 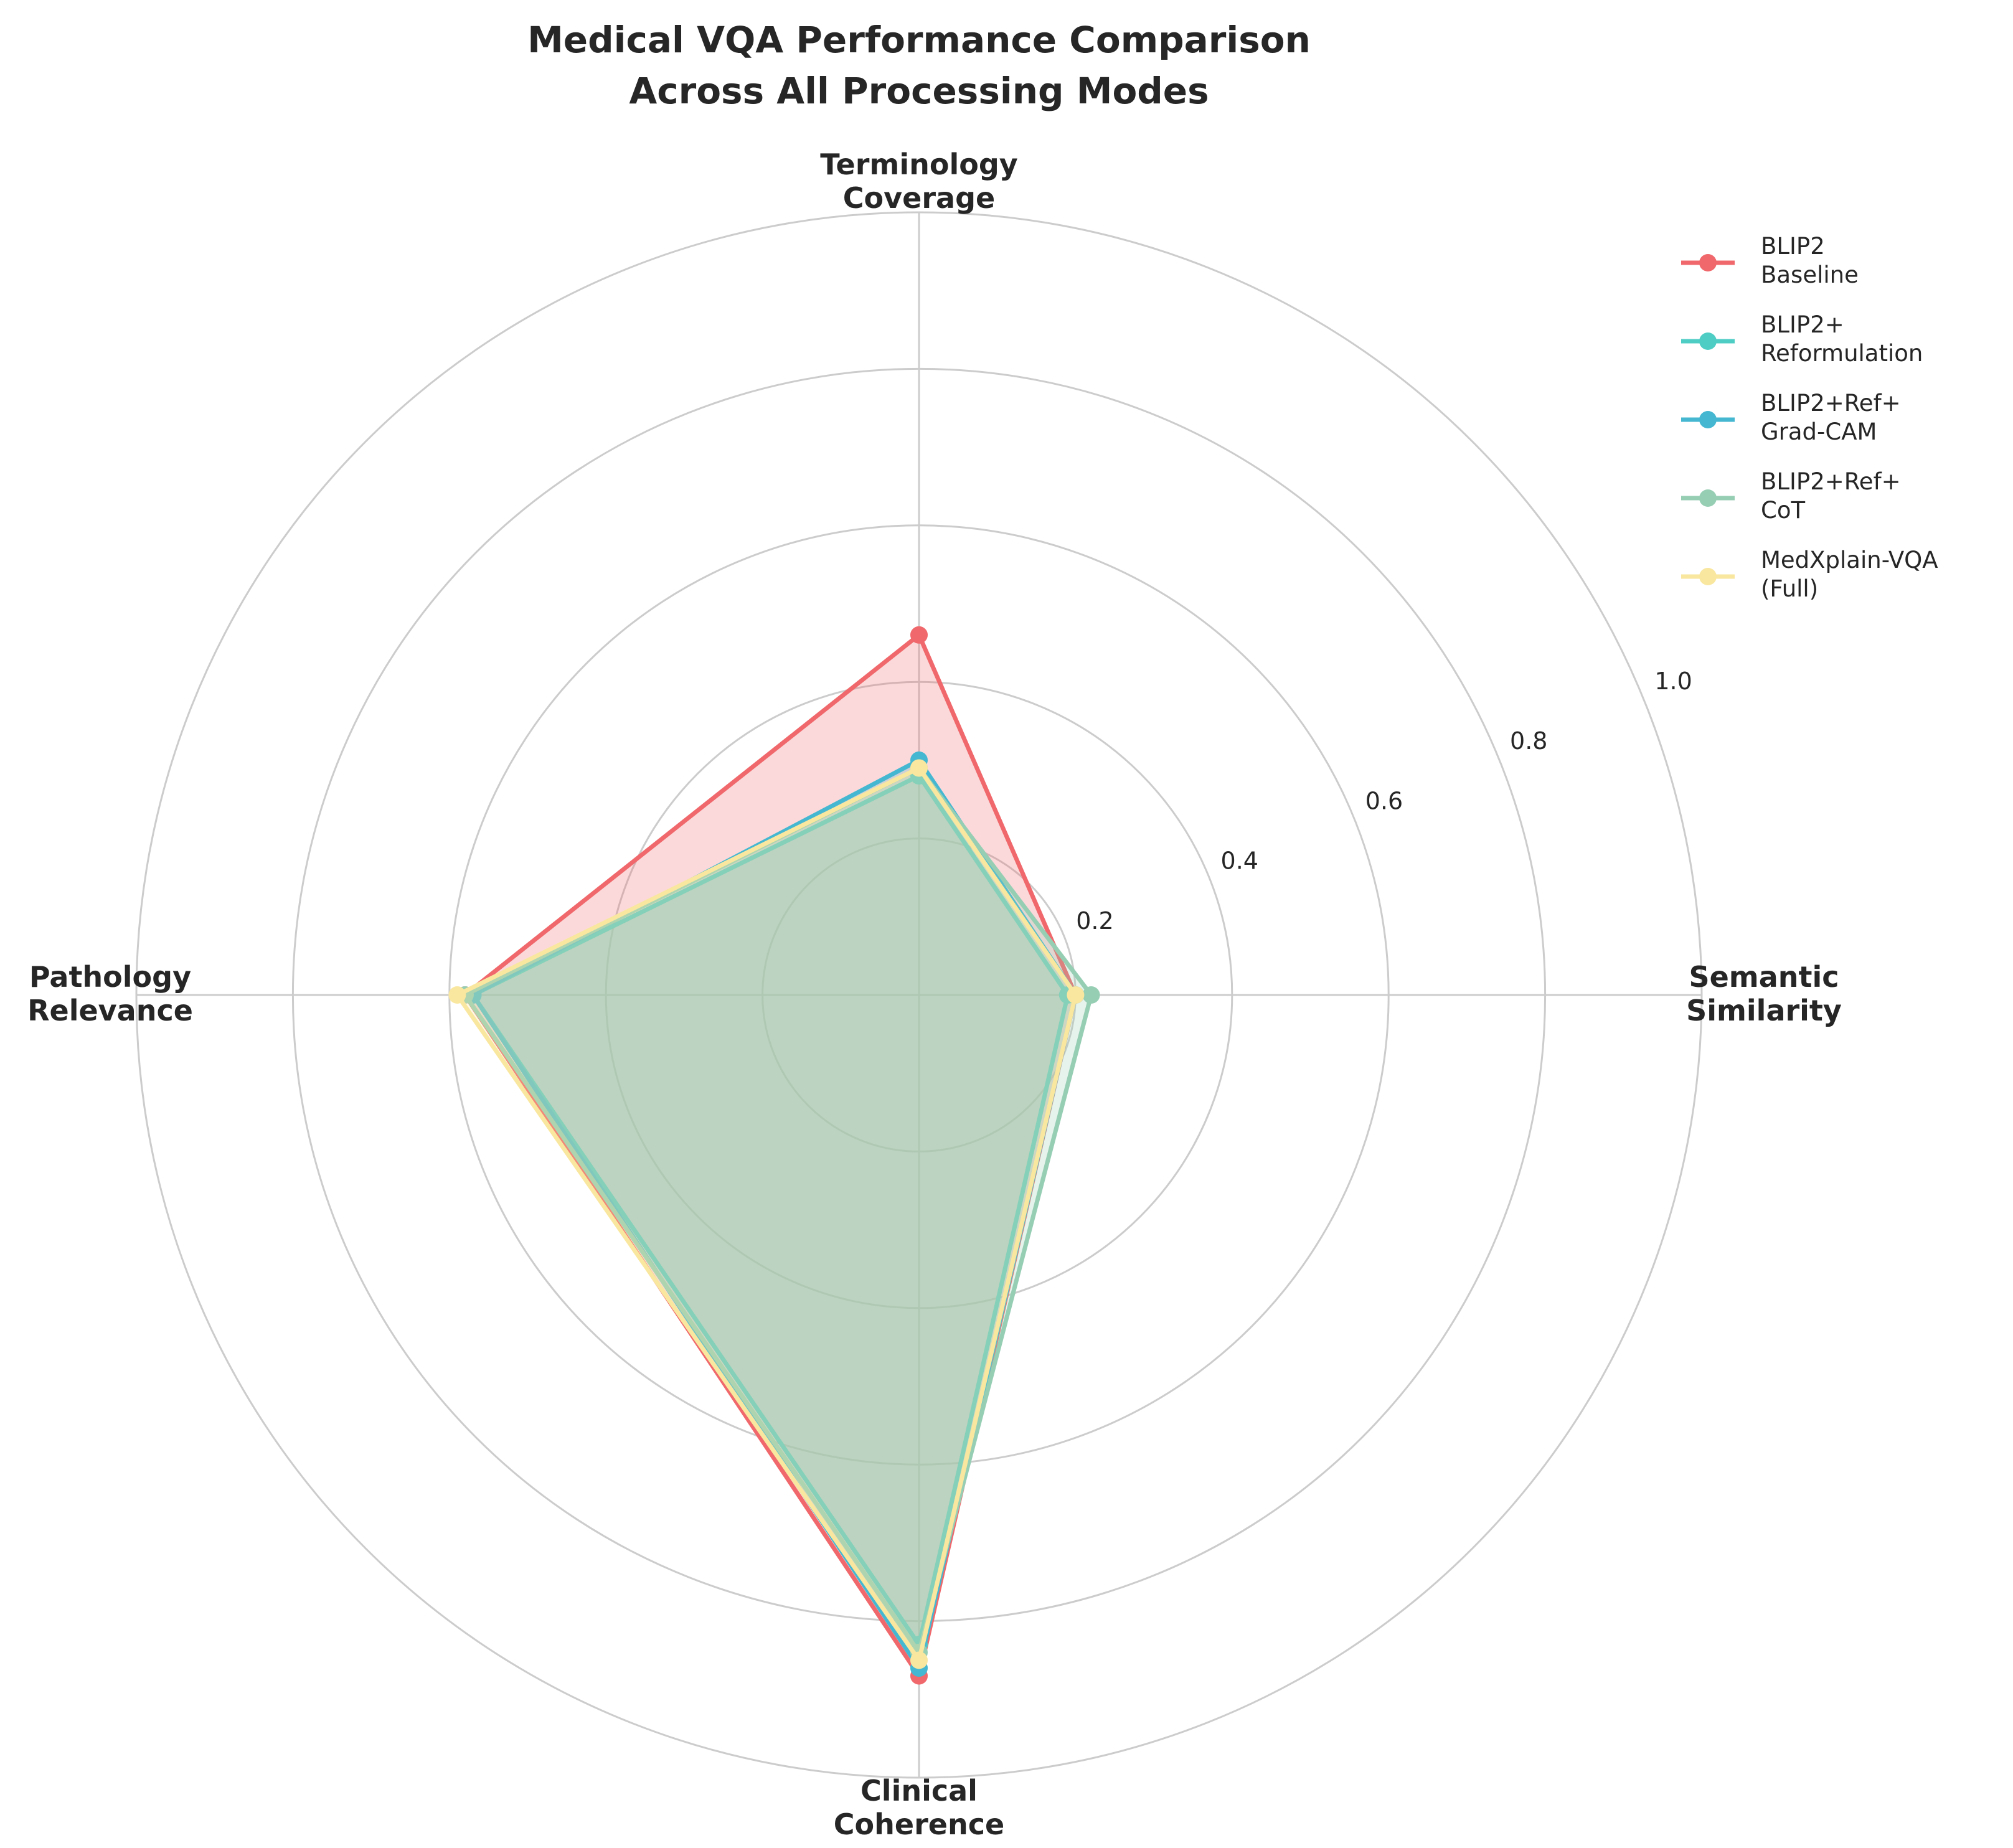 What do you see at coordinates (1831, 496) in the screenshot?
I see `legend-label-3: BLIP2+Ref+ CoT` at bounding box center [1831, 496].